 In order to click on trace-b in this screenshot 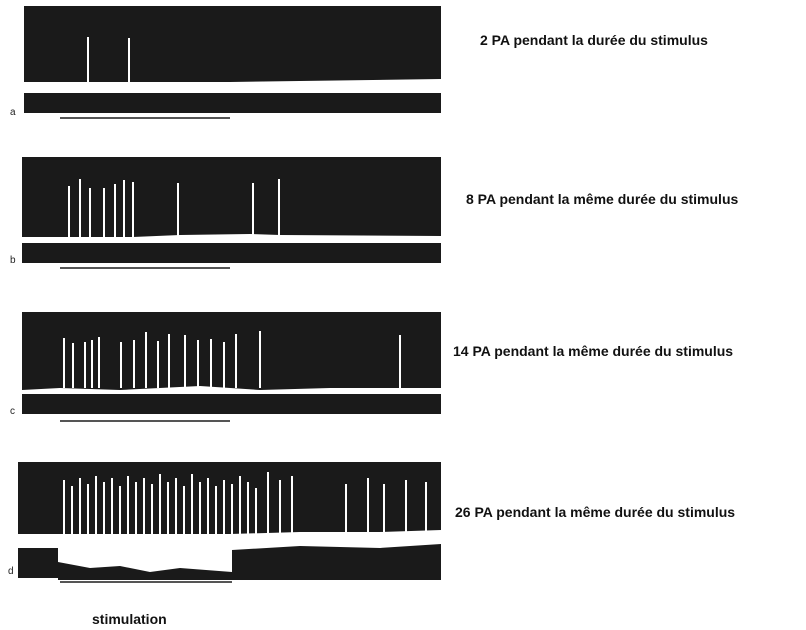, I will do `click(231, 210)`.